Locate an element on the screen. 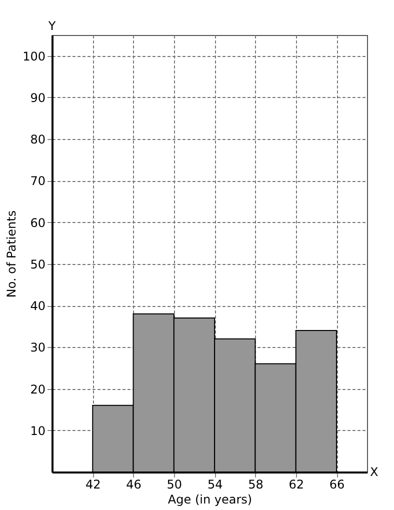 This screenshot has width=394, height=510. y-tick-label: 20 is located at coordinates (38, 389).